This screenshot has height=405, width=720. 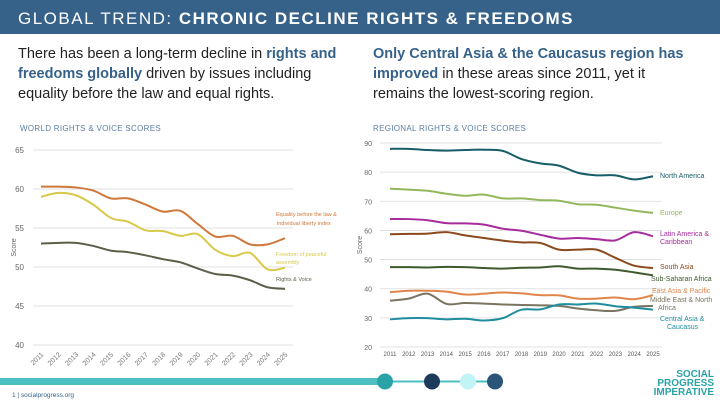 I want to click on series-label: Middle East & North Africa, so click(x=681, y=304).